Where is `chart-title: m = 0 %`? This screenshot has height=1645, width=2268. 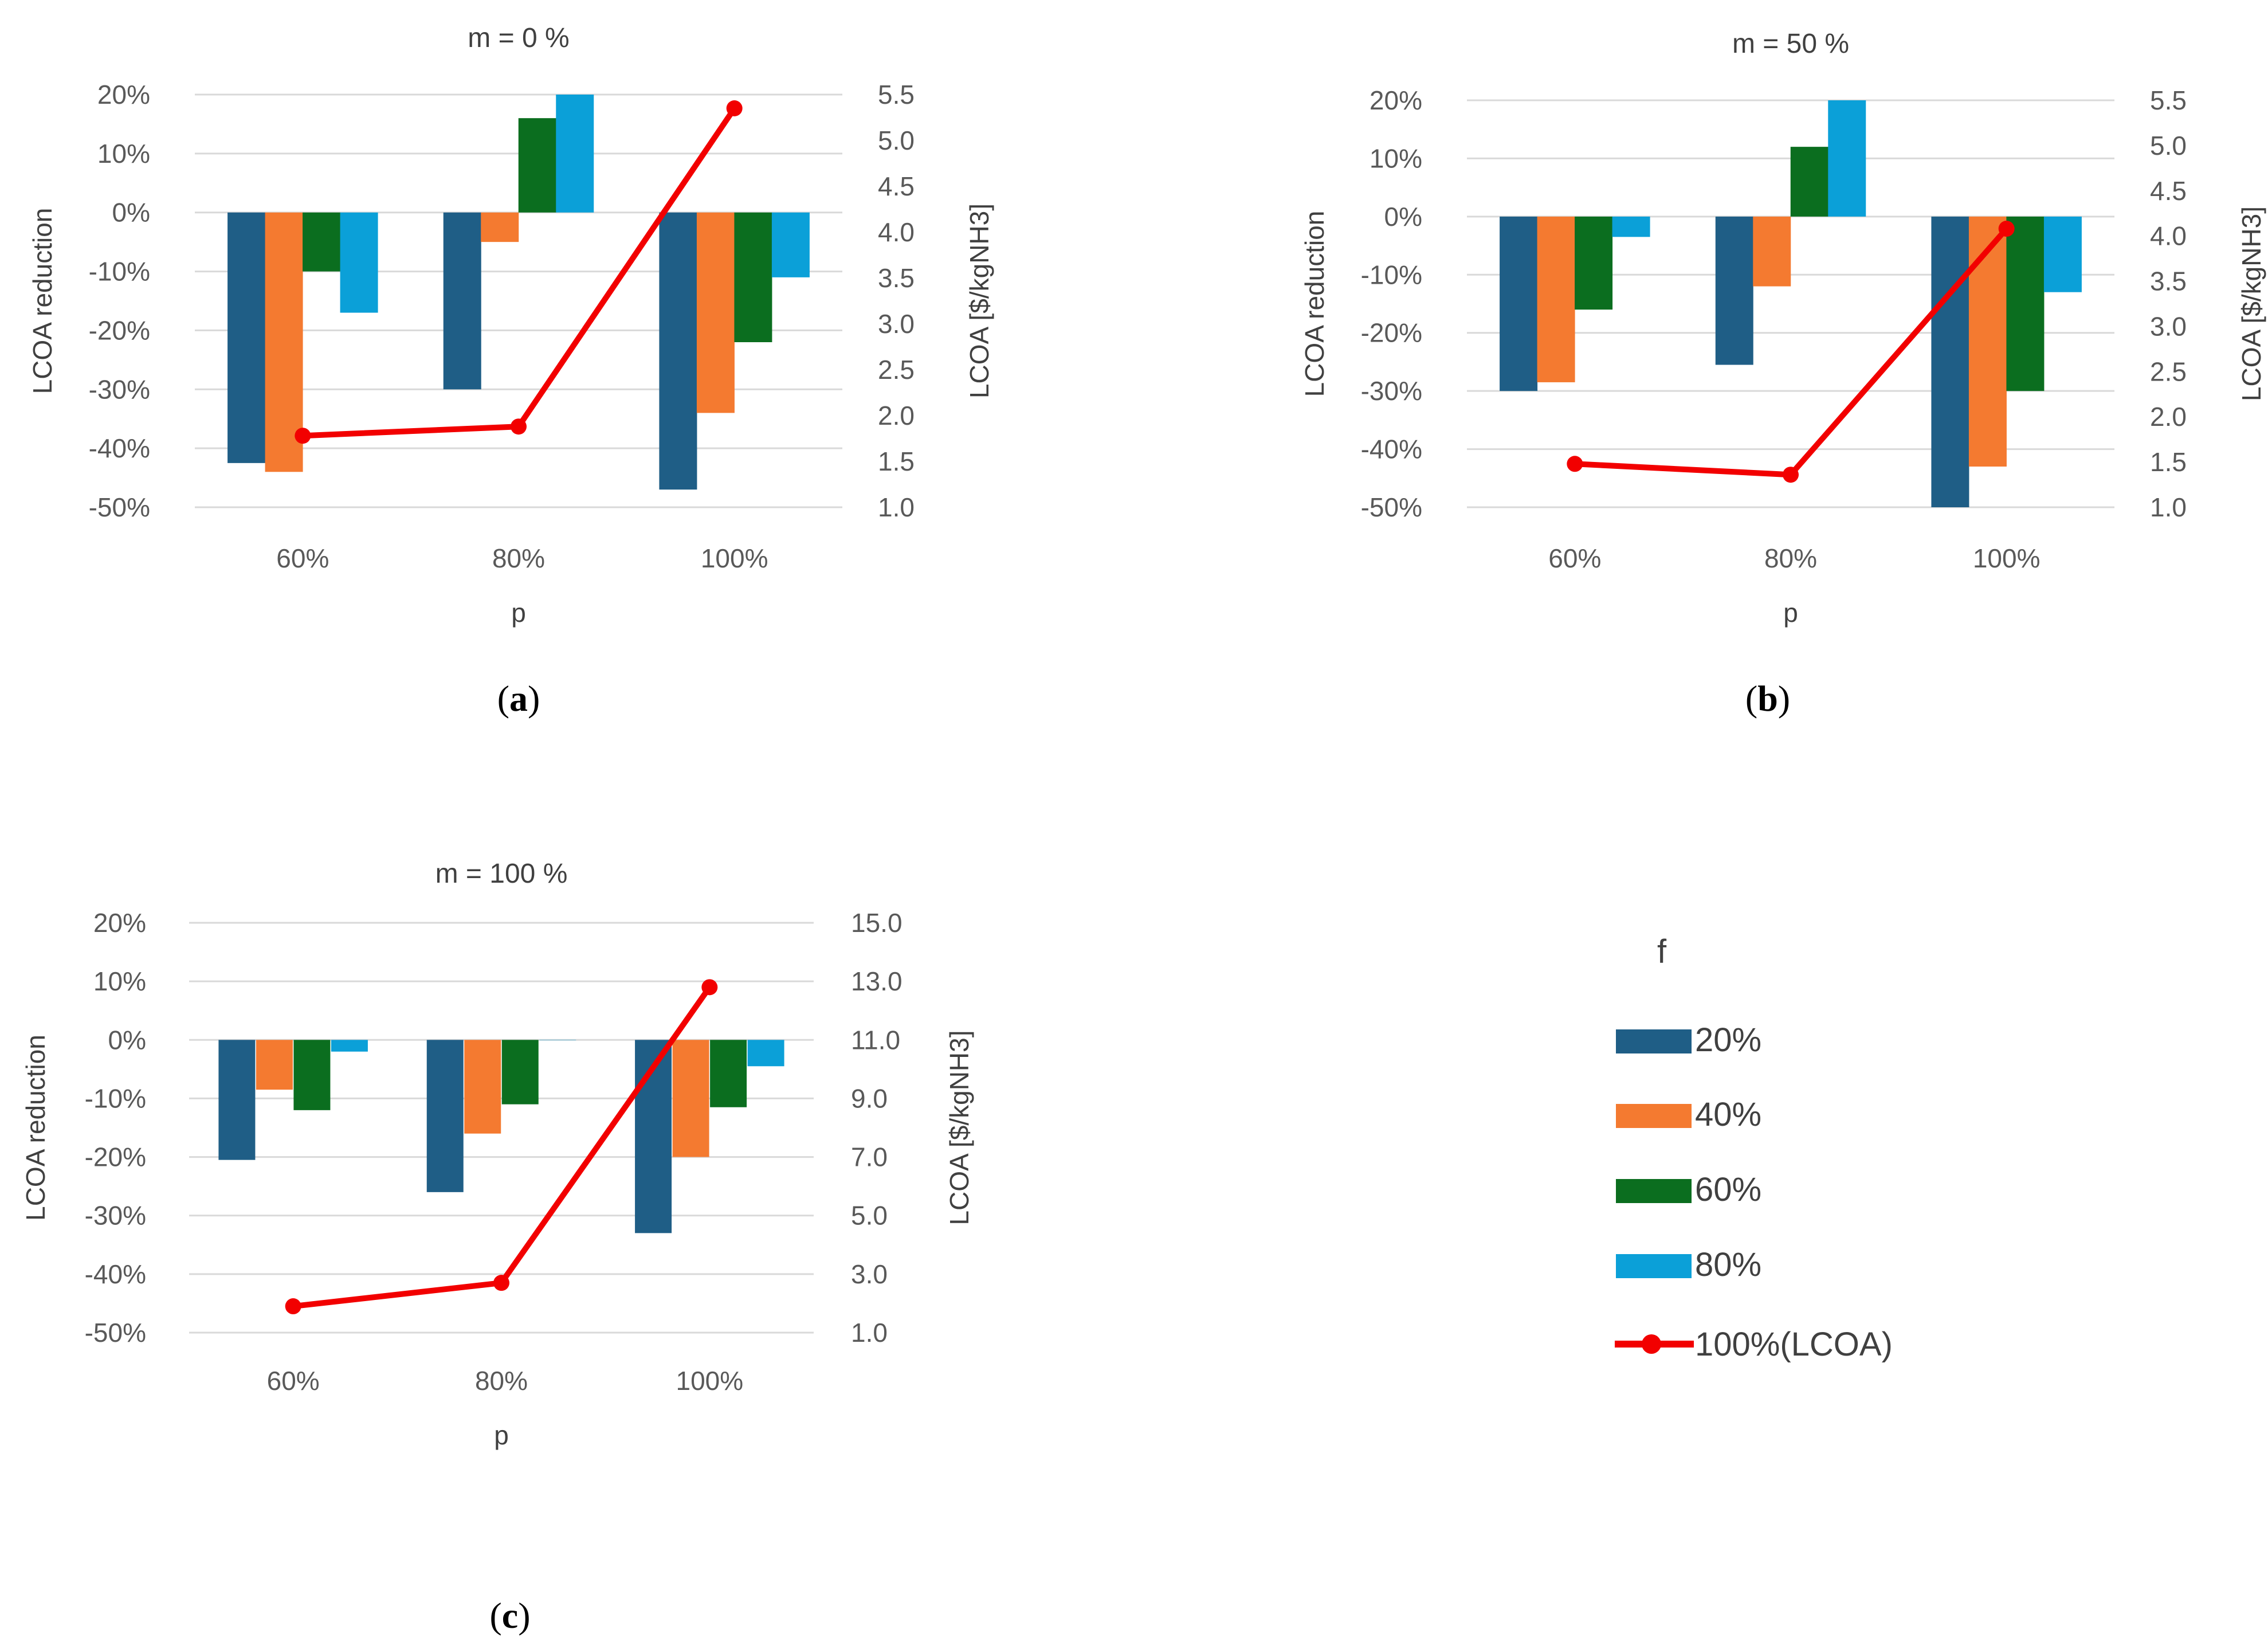
chart-title: m = 0 % is located at coordinates (518, 38).